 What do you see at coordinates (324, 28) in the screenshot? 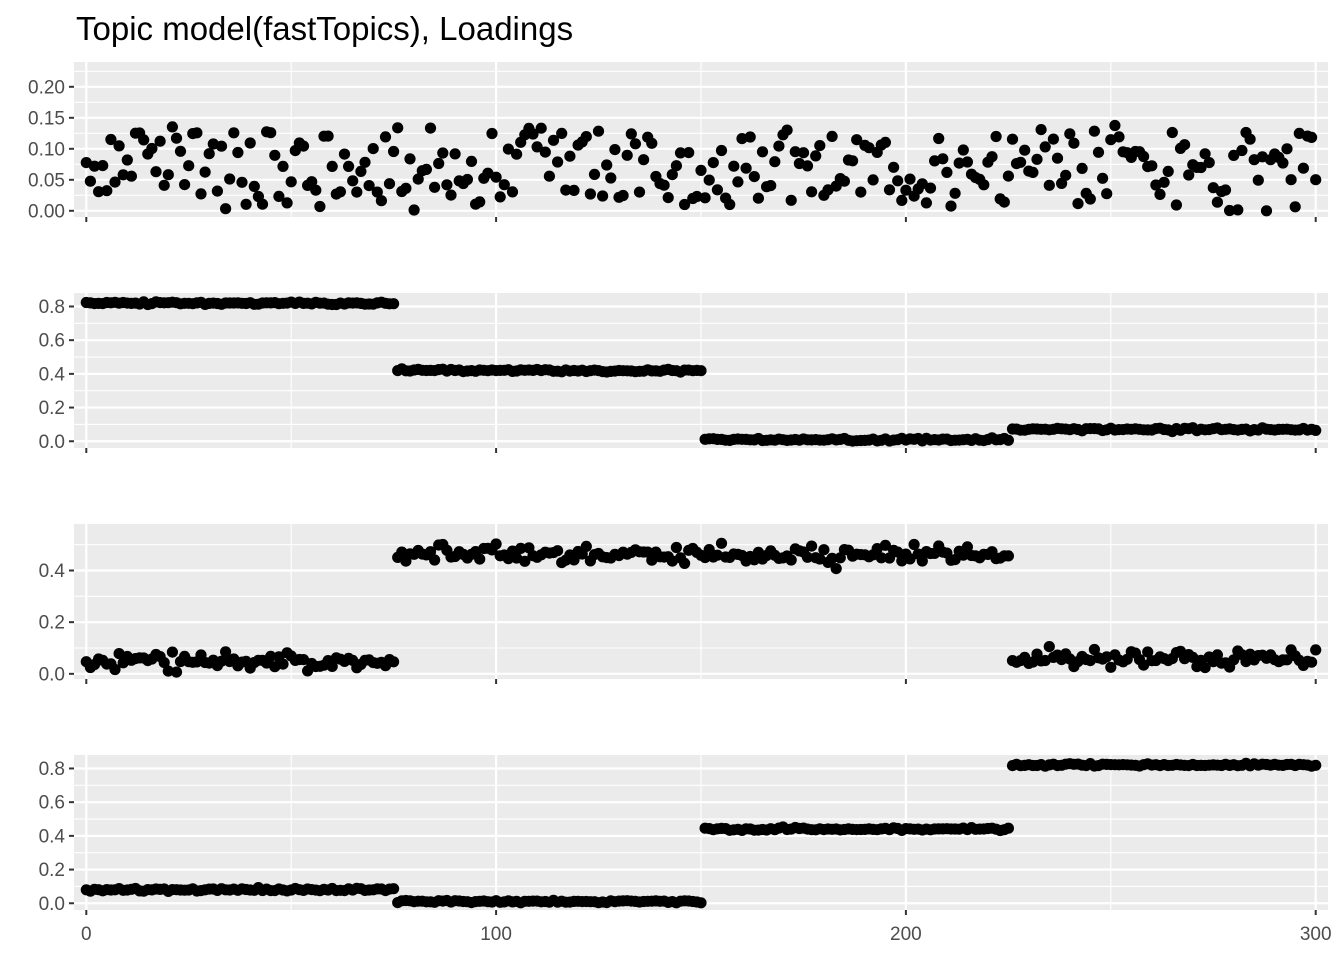
I see `chart-title: Topic model(fastTopics), Loadings` at bounding box center [324, 28].